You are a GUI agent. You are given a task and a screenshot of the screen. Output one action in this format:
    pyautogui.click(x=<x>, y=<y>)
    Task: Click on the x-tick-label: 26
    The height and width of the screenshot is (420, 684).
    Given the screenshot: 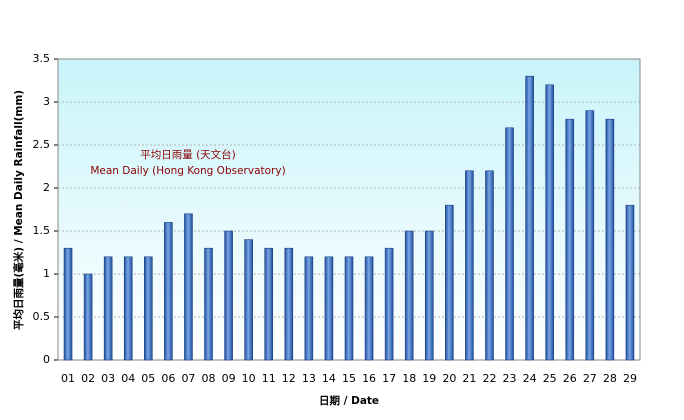 What is the action you would take?
    pyautogui.click(x=570, y=378)
    